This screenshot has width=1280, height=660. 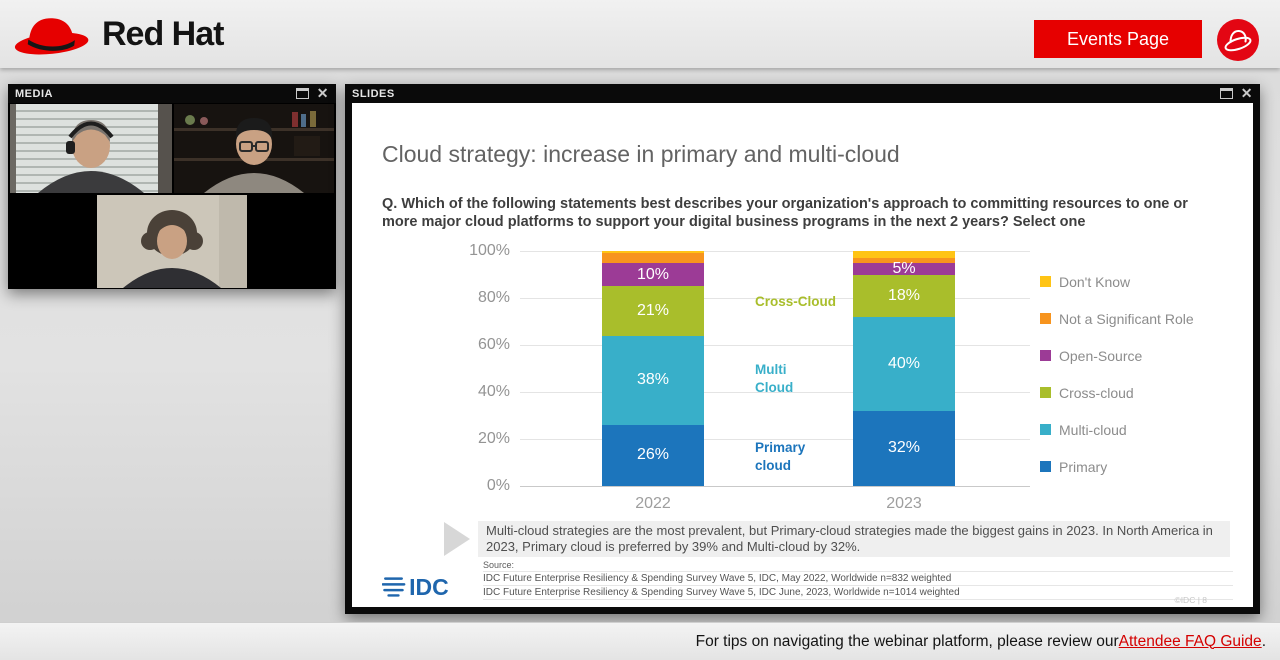 What do you see at coordinates (373, 93) in the screenshot?
I see `slides-panel-title: SLIDES` at bounding box center [373, 93].